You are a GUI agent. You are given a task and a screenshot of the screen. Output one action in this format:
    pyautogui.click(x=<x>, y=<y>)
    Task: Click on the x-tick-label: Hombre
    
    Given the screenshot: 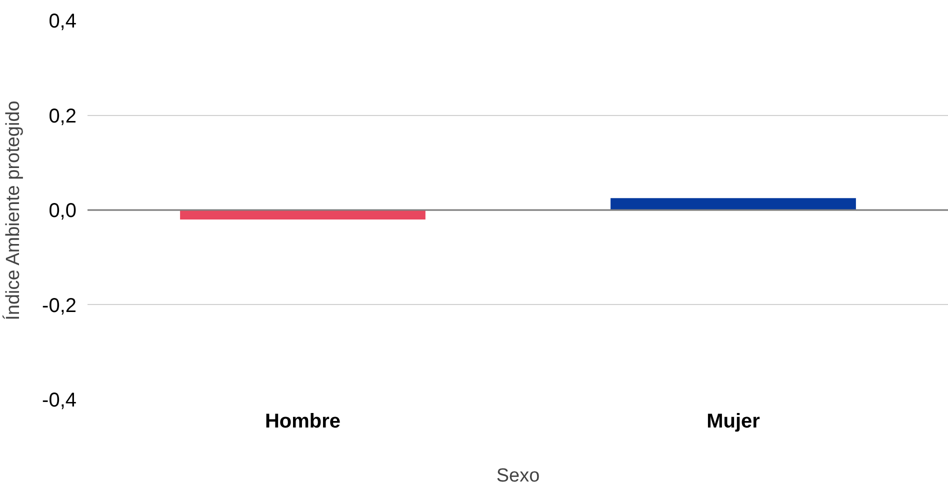 What is the action you would take?
    pyautogui.click(x=302, y=421)
    